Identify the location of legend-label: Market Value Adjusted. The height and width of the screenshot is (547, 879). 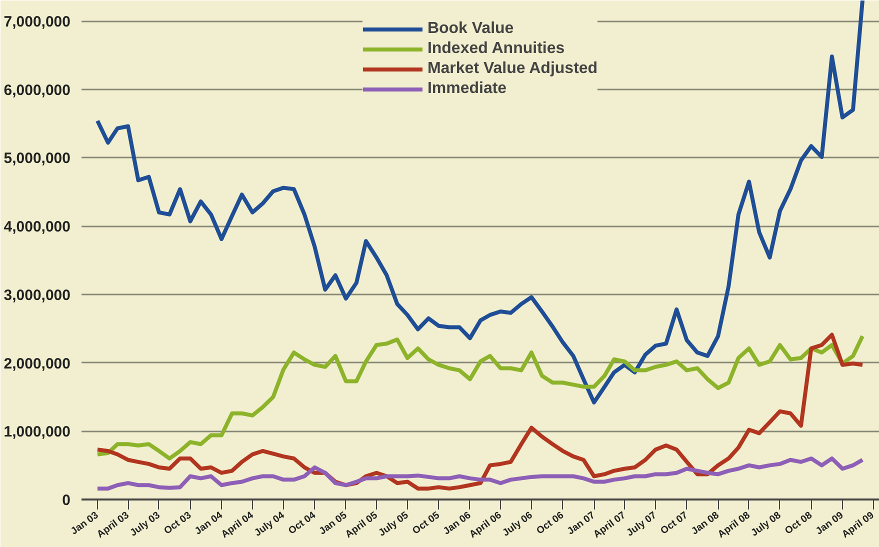
(512, 69).